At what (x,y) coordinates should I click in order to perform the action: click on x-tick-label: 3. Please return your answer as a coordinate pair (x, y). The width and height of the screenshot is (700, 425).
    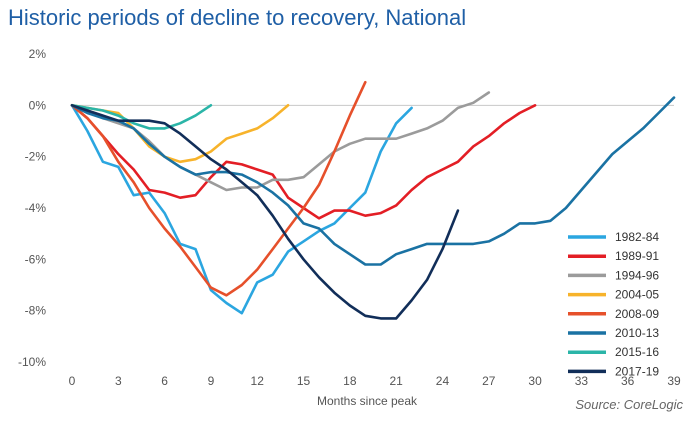
    Looking at the image, I should click on (118, 381).